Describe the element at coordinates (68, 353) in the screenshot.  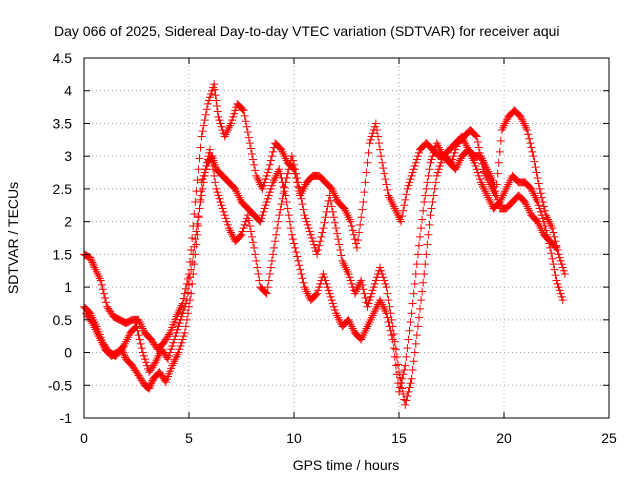
I see `y-tick-label: 0` at that location.